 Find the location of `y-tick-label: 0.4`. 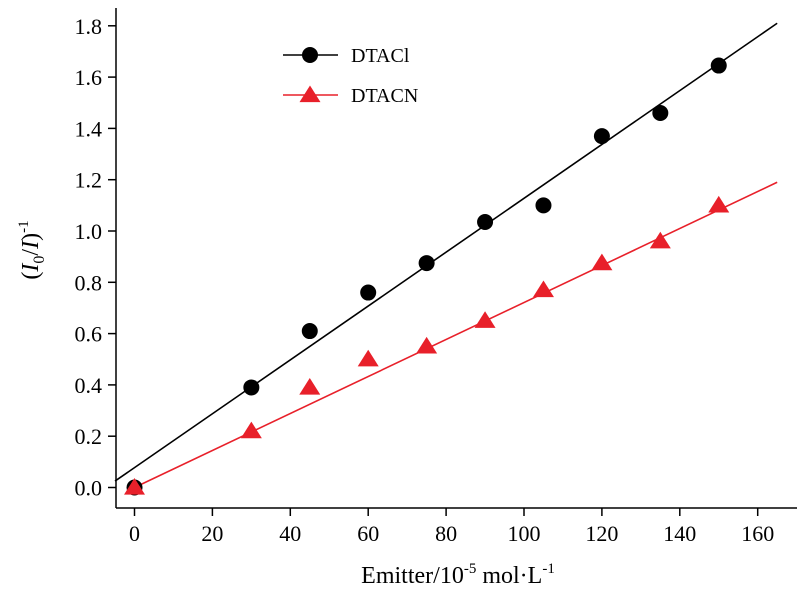

y-tick-label: 0.4 is located at coordinates (89, 385).